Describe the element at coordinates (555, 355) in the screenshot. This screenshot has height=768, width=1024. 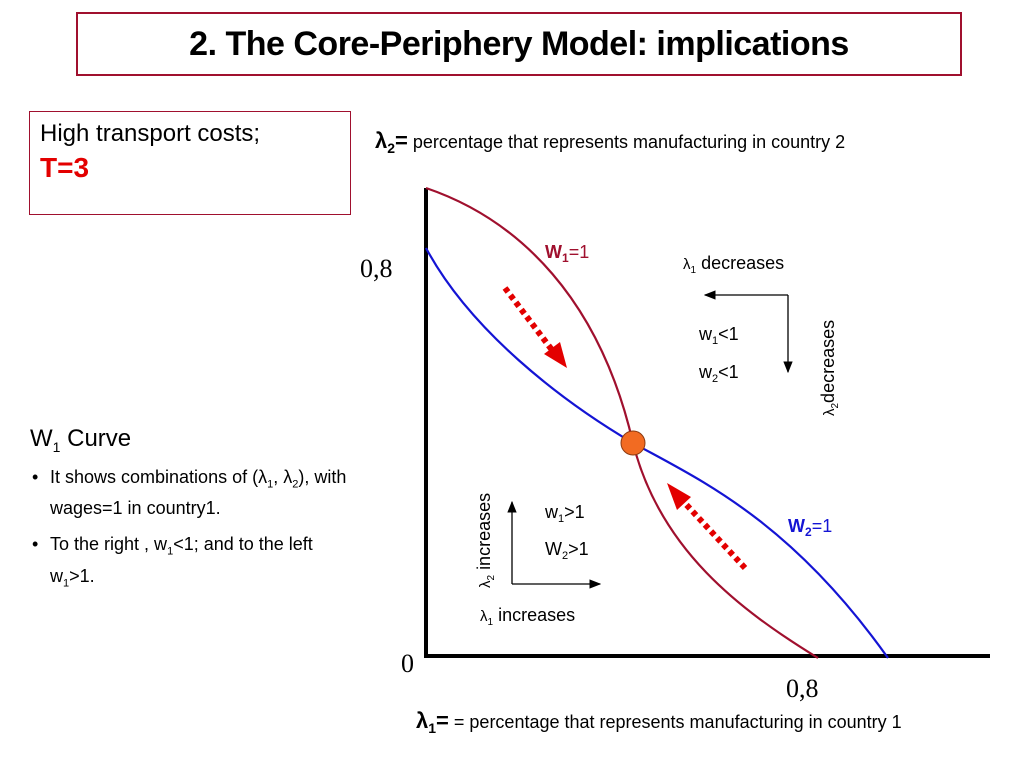
I see `convergence-arrowhead-upper` at that location.